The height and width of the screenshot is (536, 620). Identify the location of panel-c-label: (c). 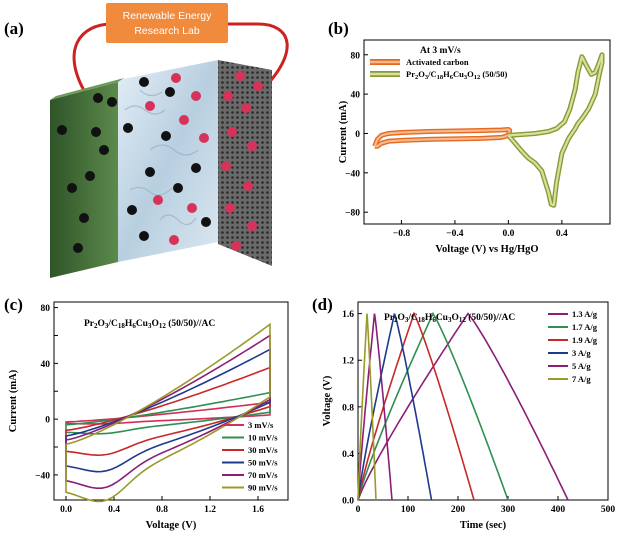
(13, 304).